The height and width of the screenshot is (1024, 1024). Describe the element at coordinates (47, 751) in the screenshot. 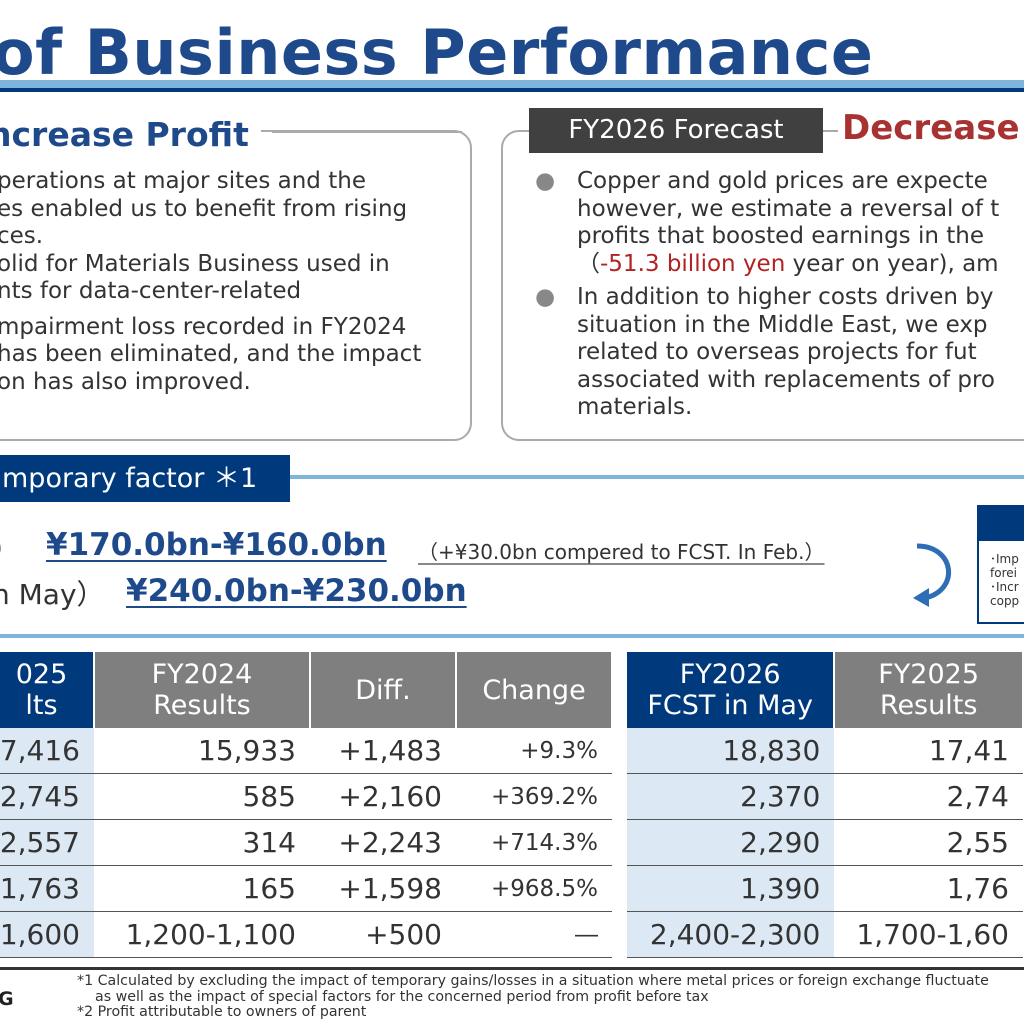

I see `table-cell: 7,416` at that location.